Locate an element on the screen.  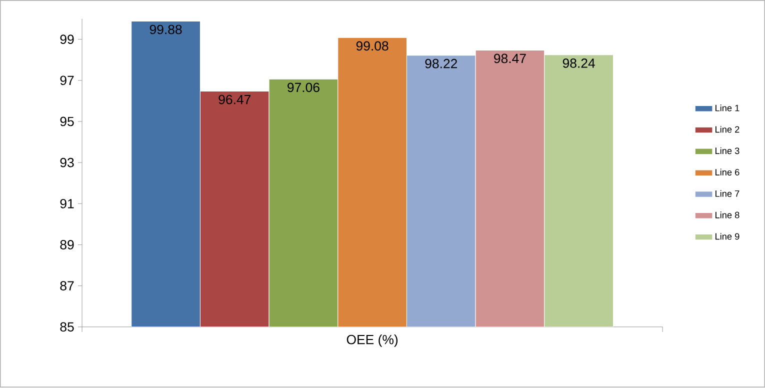
y-tick-label: 85 is located at coordinates (67, 327).